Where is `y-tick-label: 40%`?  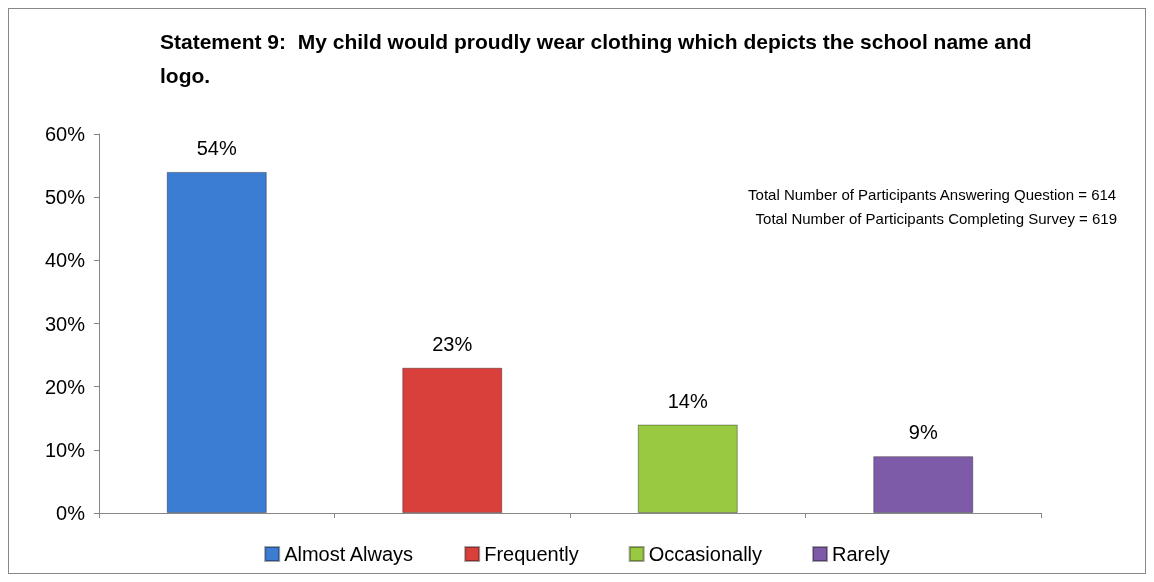 y-tick-label: 40% is located at coordinates (65, 260).